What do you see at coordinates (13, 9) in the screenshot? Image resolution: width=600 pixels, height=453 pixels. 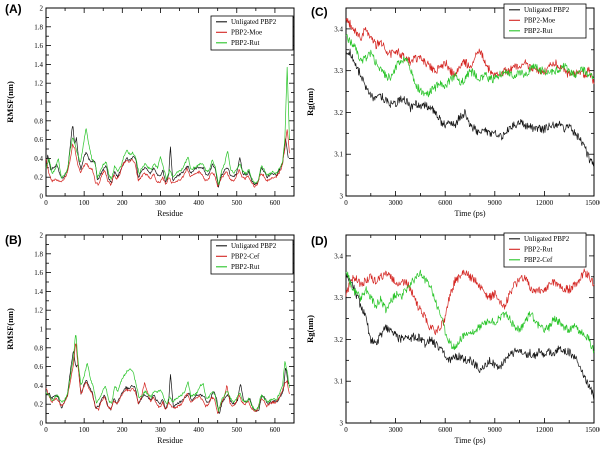 I see `panel-a-label: (A)` at bounding box center [13, 9].